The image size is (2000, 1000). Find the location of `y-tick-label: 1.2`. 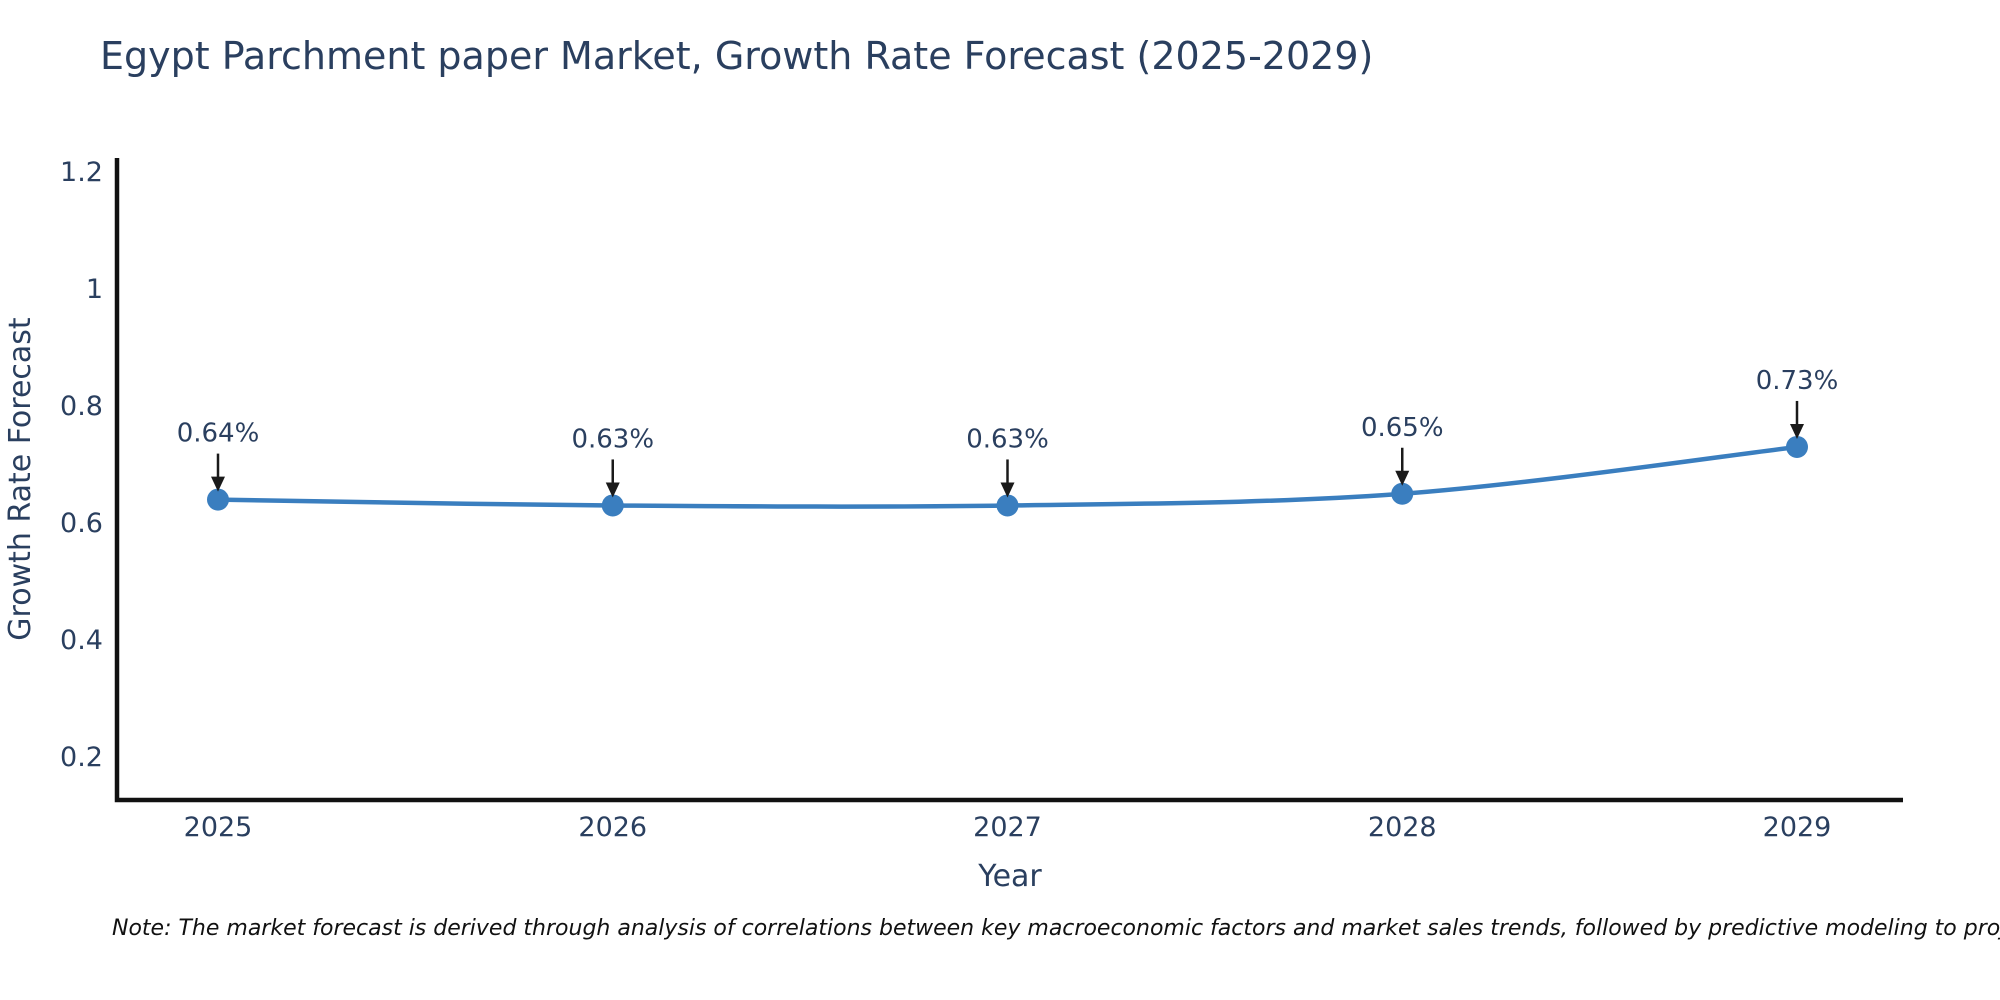

y-tick-label: 1.2 is located at coordinates (81, 172).